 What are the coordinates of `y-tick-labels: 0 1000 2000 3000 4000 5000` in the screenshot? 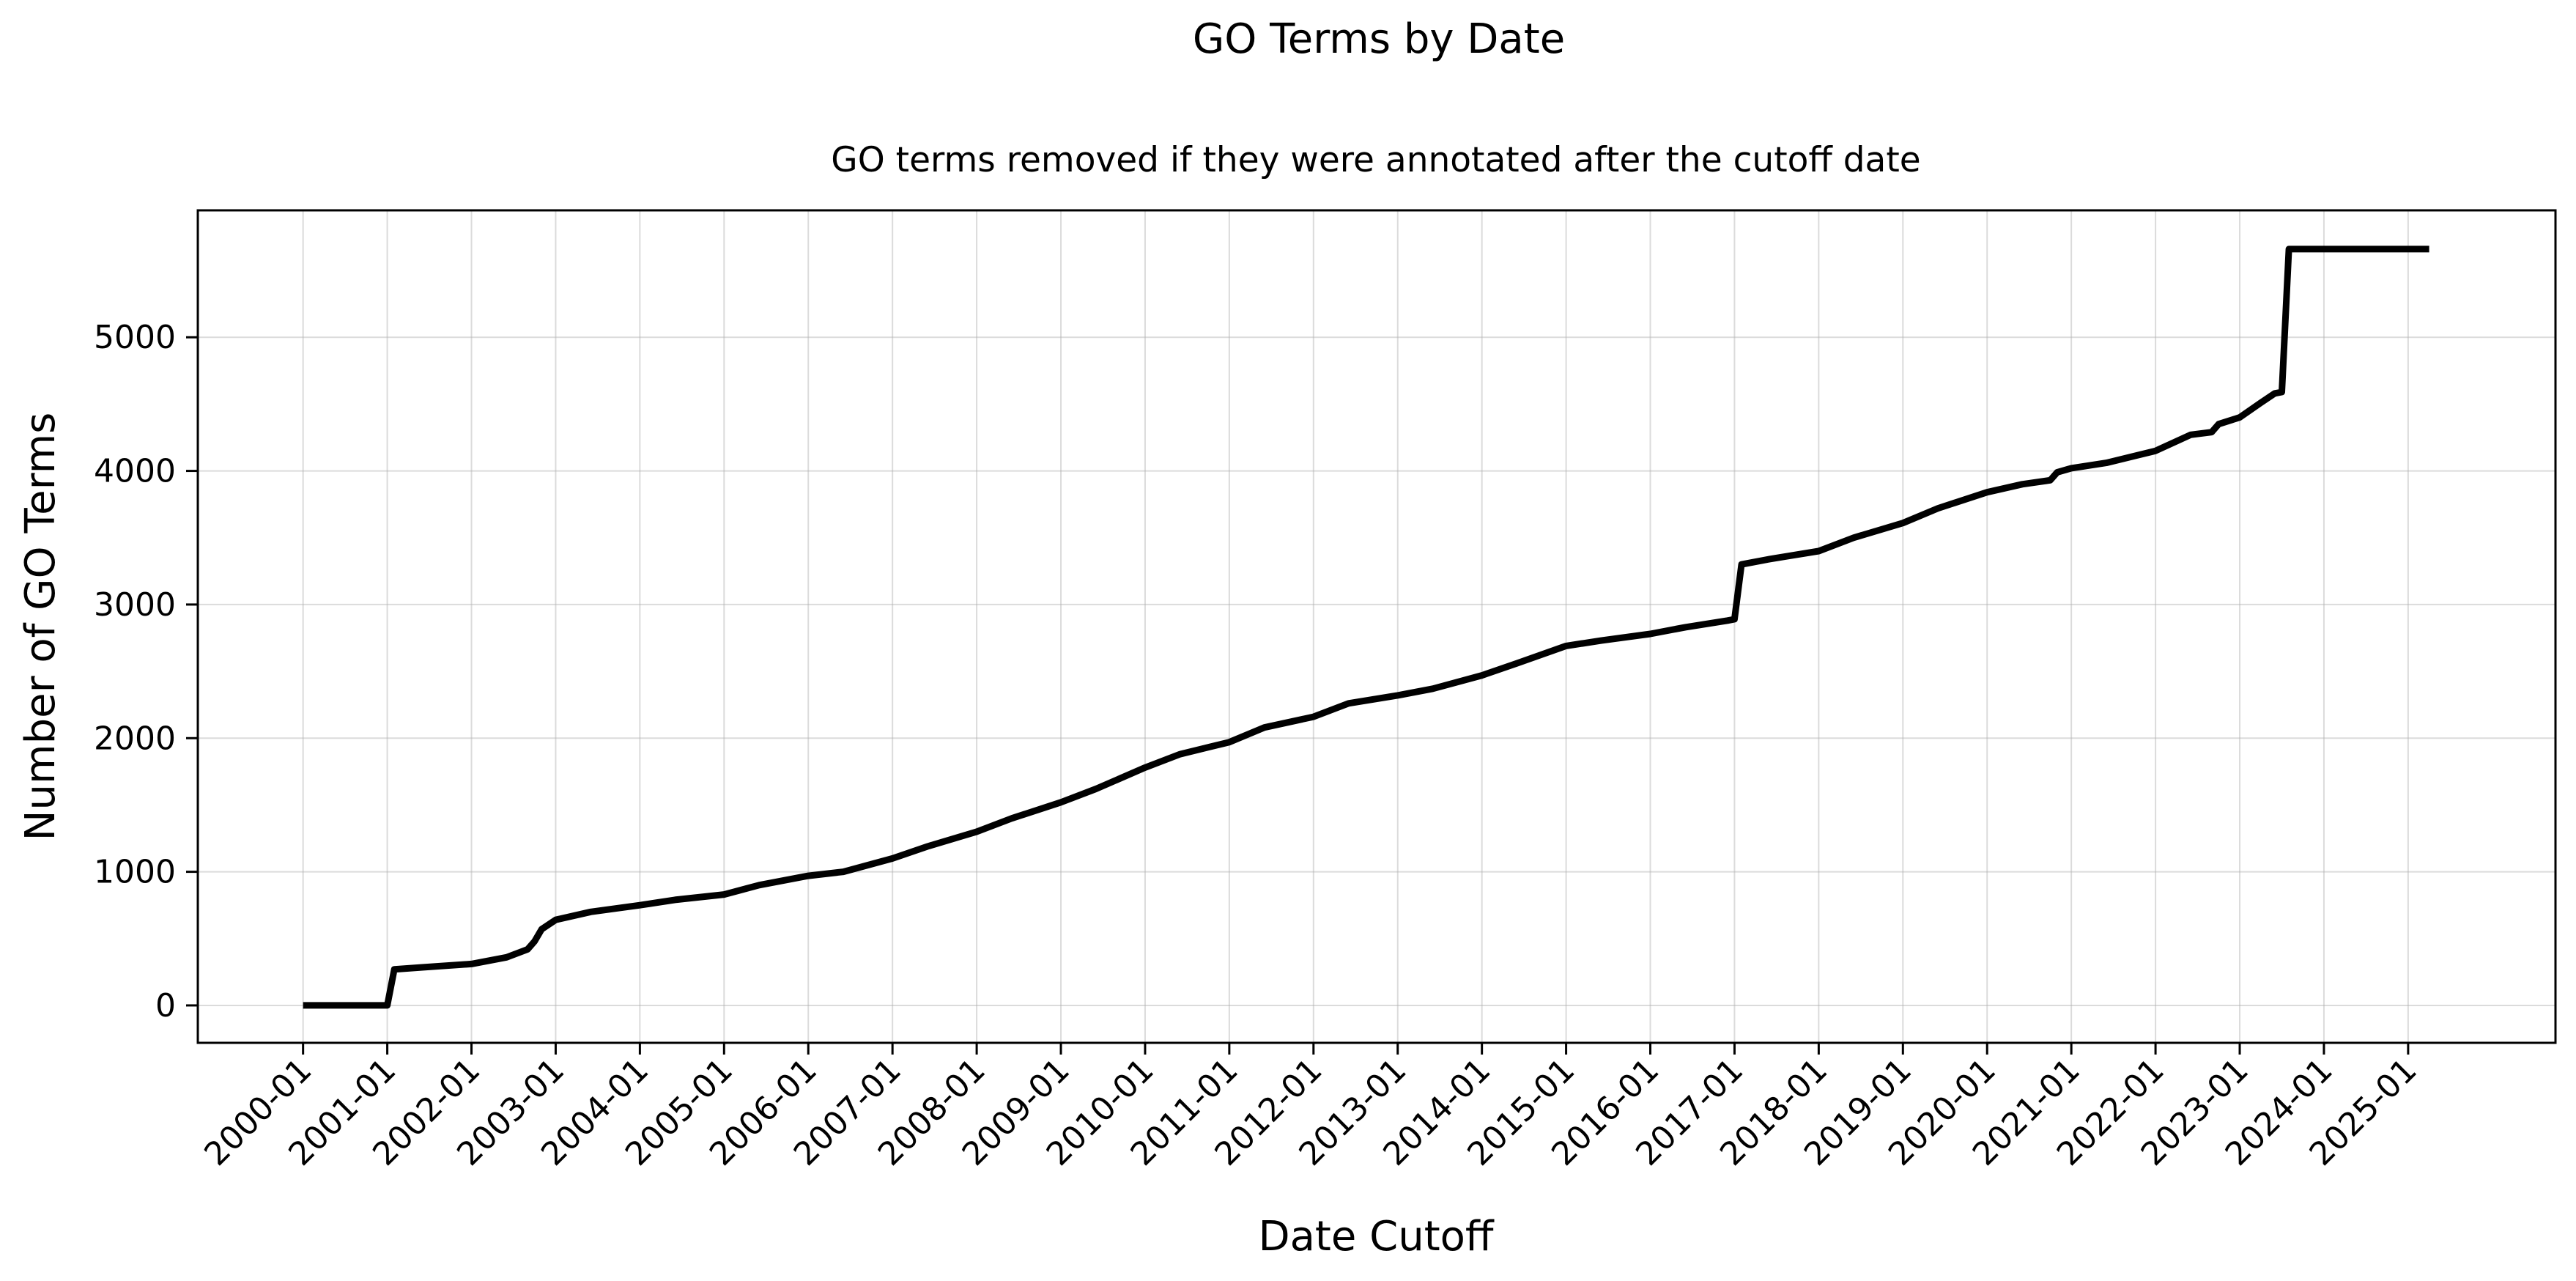 It's located at (135, 672).